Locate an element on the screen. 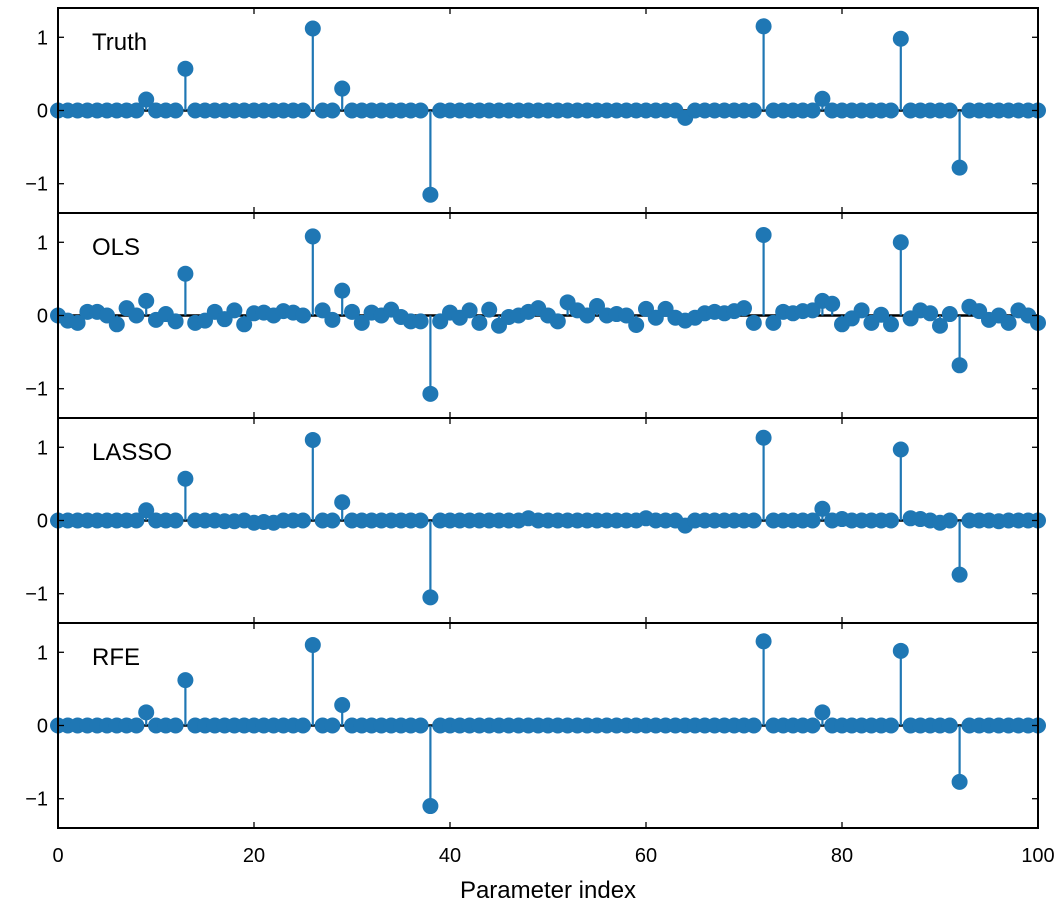 This screenshot has height=904, width=1063. x-tick-label: 20 is located at coordinates (254, 856).